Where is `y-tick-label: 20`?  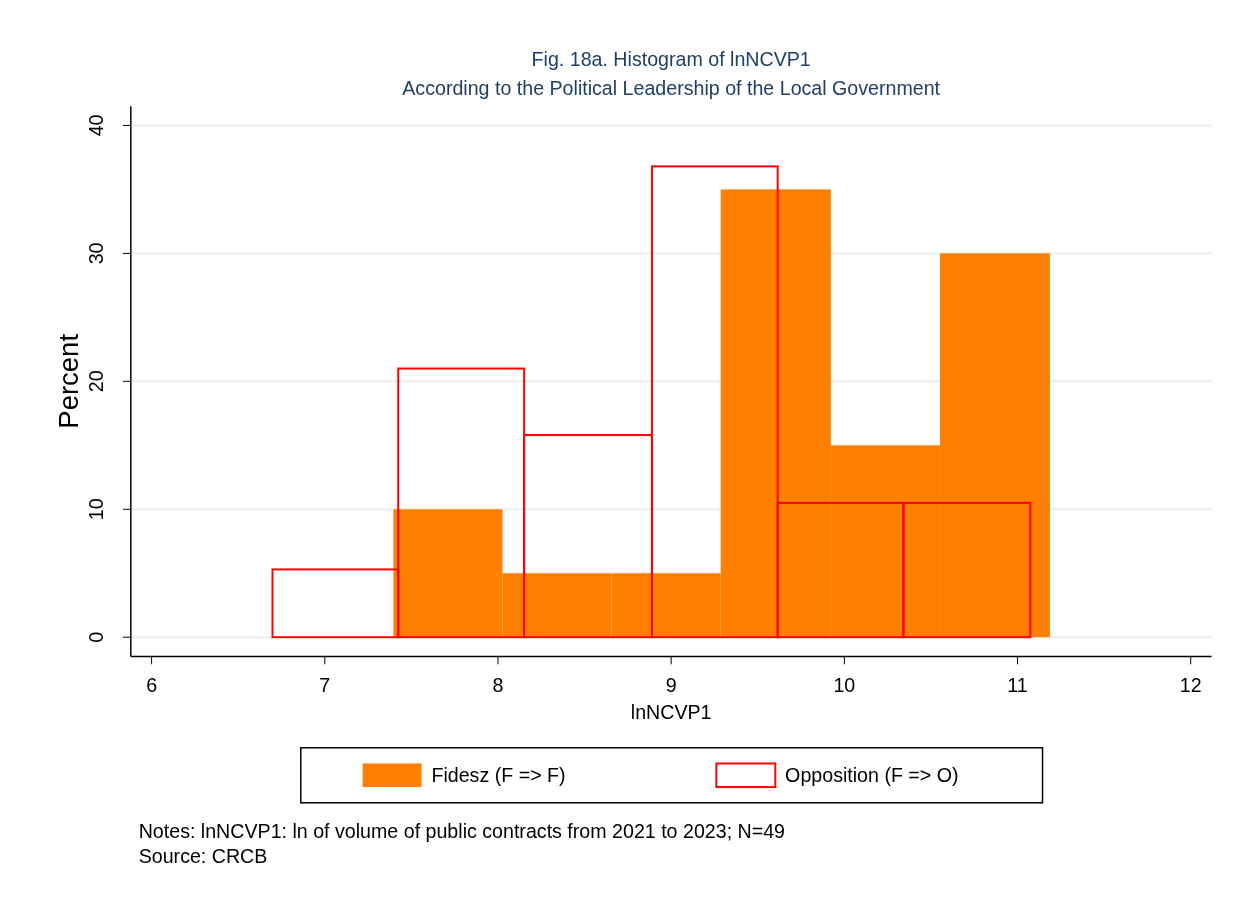
y-tick-label: 20 is located at coordinates (96, 381).